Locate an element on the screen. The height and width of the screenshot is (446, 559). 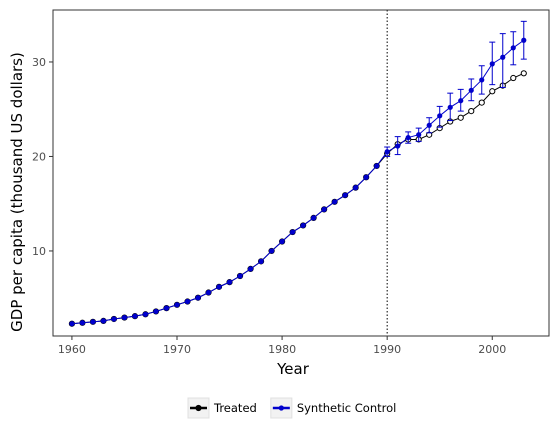
legend-label: Treated is located at coordinates (235, 408).